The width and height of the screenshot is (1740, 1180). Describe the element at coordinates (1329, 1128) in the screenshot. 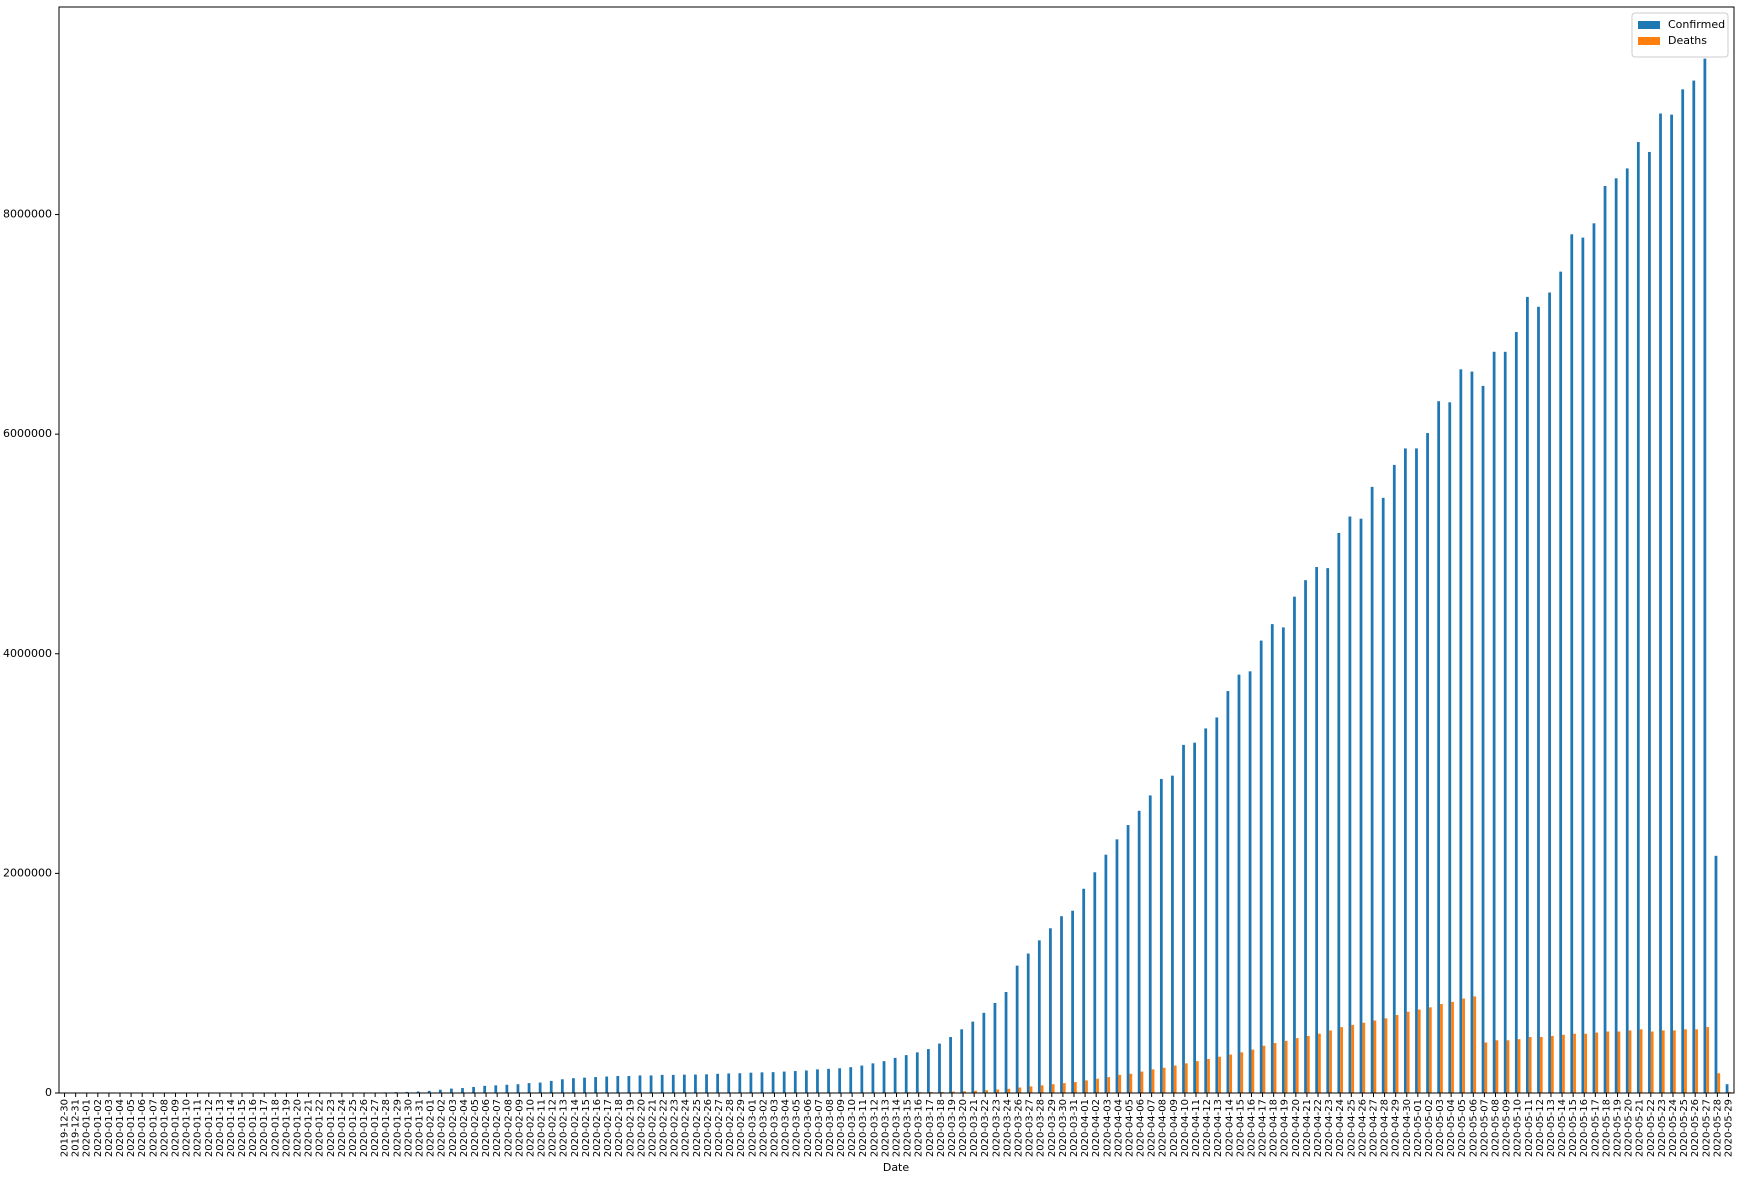

I see `x-tick-label: 2020-04-23` at that location.